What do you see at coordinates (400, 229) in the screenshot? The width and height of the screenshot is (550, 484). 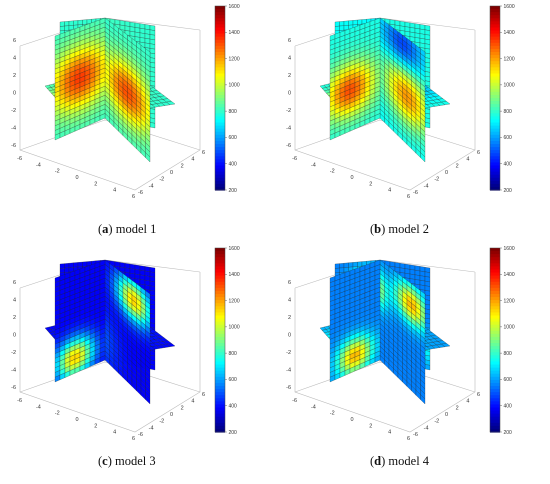 I see `caption-b: (b) model 2` at bounding box center [400, 229].